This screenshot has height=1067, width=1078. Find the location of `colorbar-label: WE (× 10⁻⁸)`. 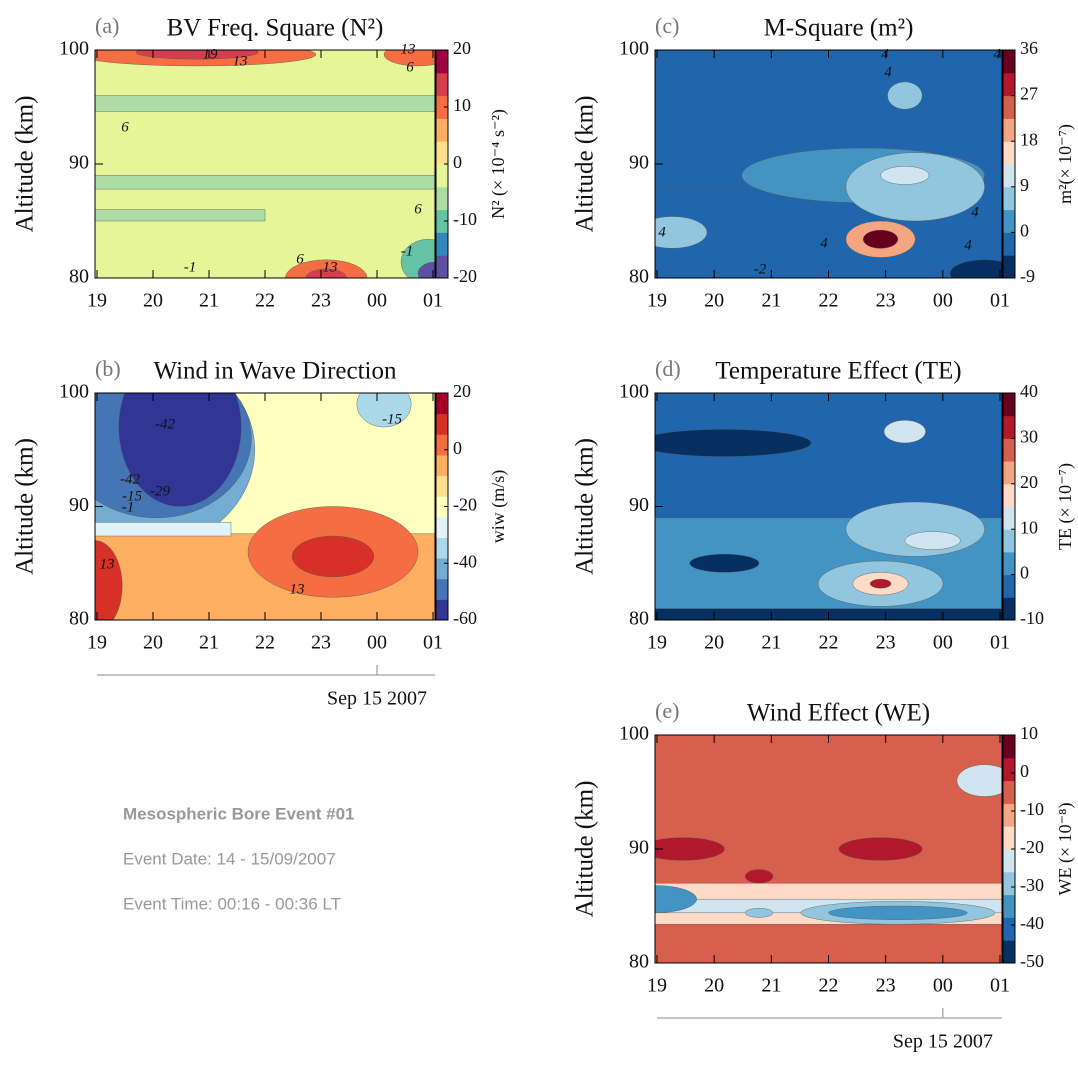

colorbar-label: WE (× 10⁻⁸) is located at coordinates (1065, 849).